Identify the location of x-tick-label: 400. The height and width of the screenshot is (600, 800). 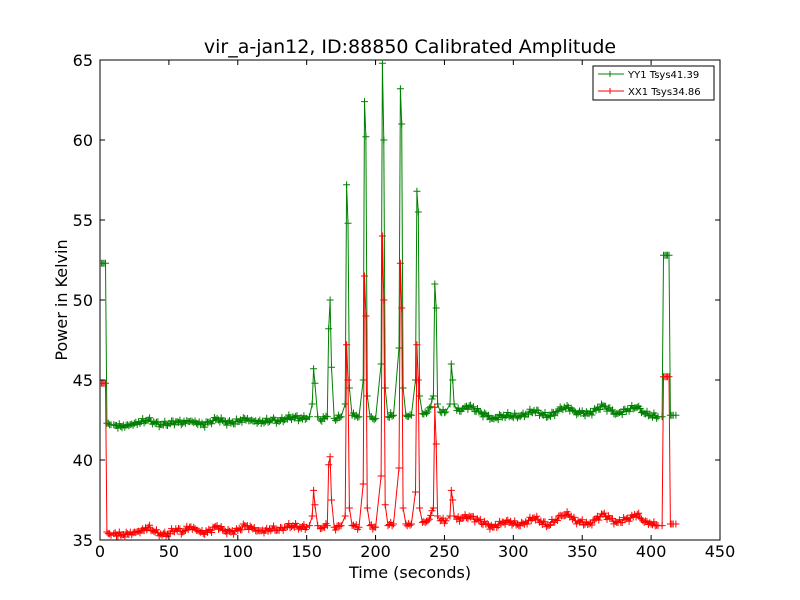
(651, 551).